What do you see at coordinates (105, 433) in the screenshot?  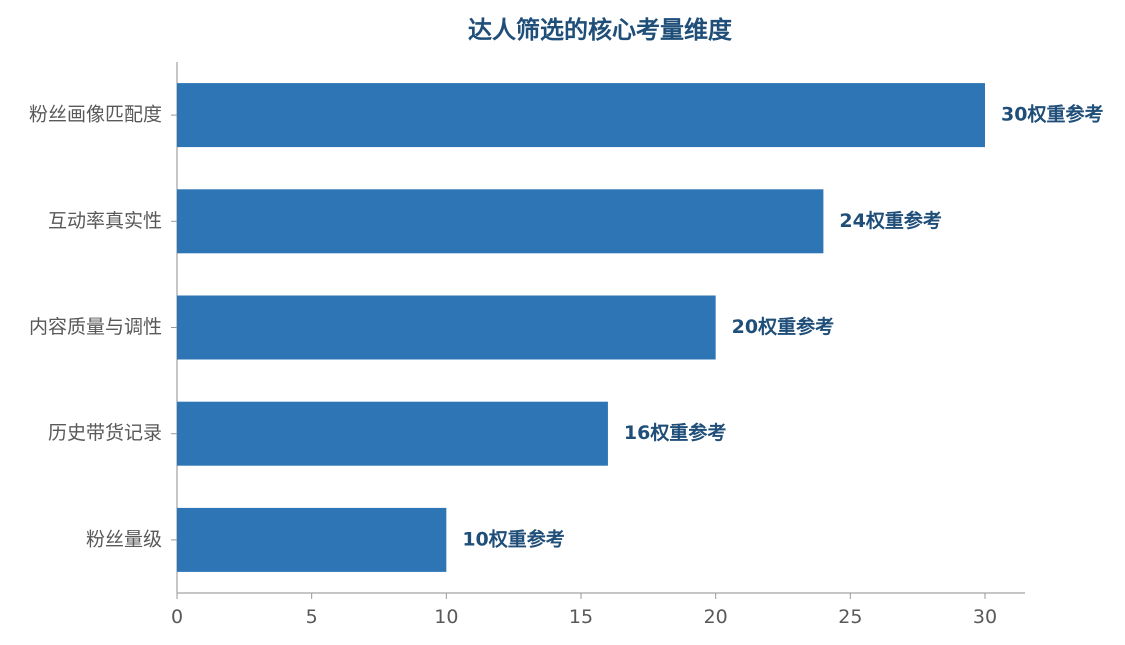 I see `category-label: 历史带货记录` at bounding box center [105, 433].